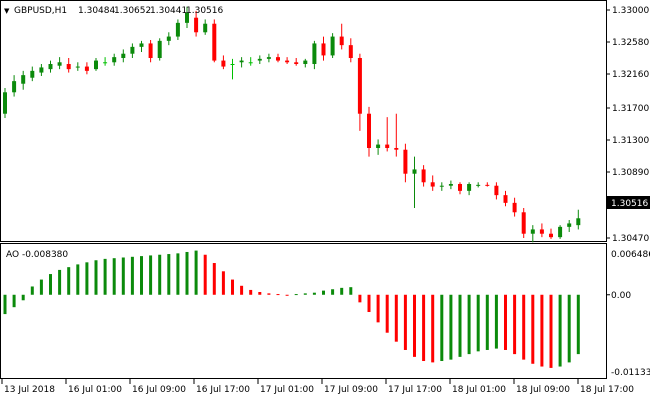 The width and height of the screenshot is (650, 403). I want to click on ao-label: AO -0.008380, so click(37, 255).